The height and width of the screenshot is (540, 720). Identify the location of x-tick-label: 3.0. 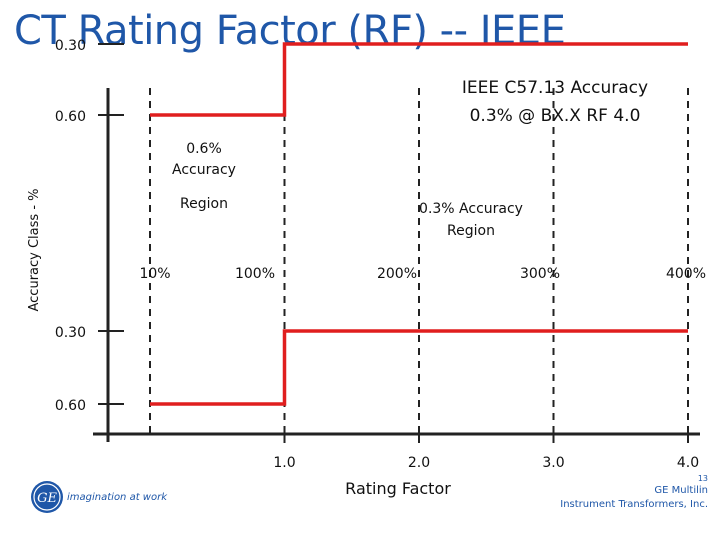
(553, 463).